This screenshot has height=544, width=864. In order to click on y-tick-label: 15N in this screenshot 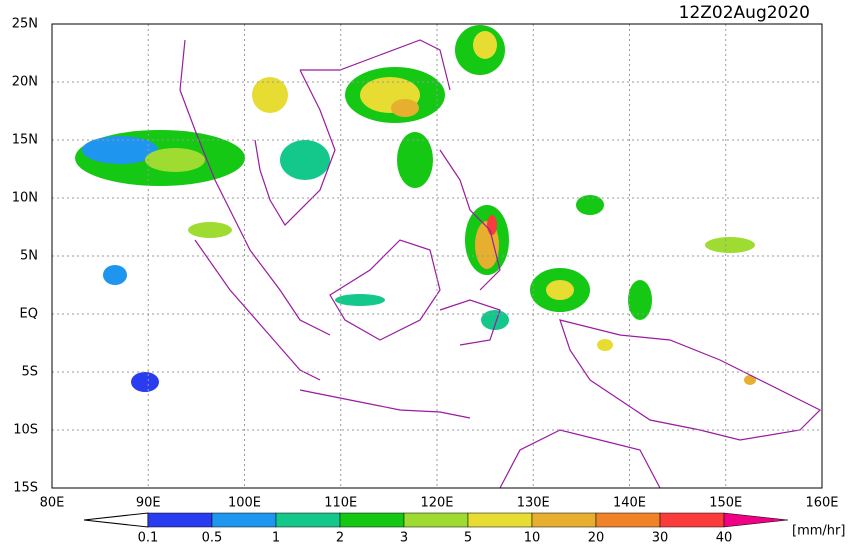, I will do `click(25, 140)`.